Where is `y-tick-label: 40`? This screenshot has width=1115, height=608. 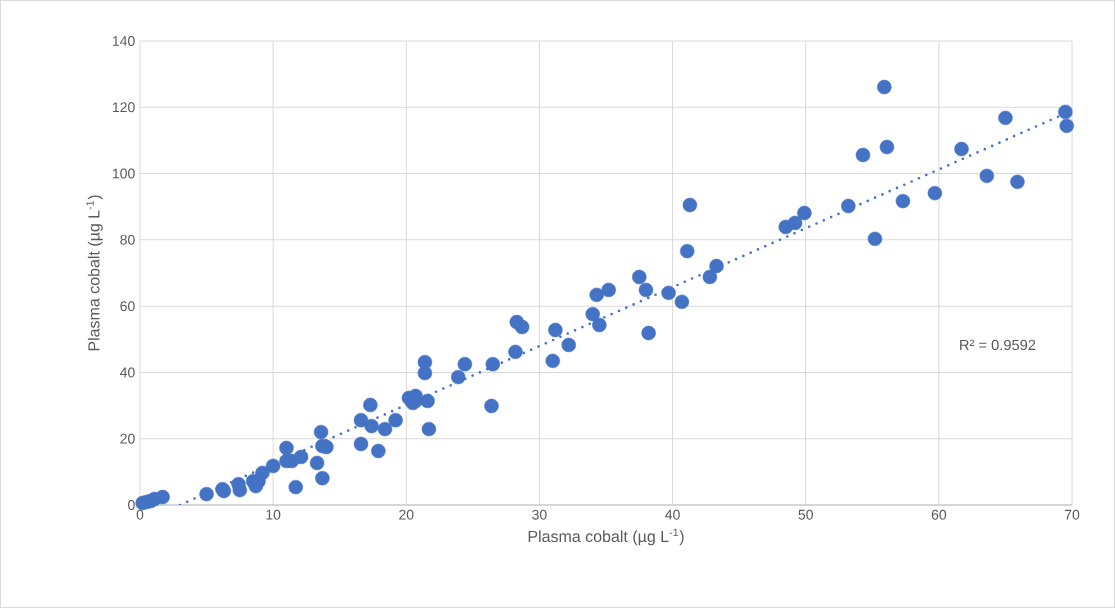
y-tick-label: 40 is located at coordinates (127, 372).